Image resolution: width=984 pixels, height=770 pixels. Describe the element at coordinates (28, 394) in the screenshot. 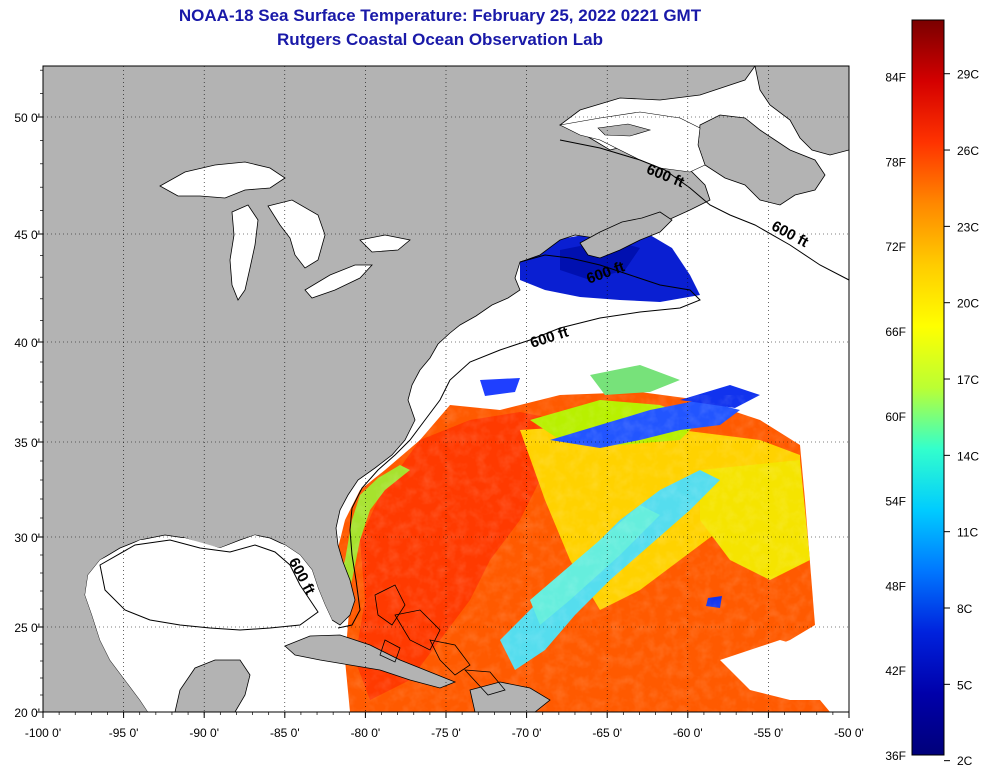

I see `latitude-axis: 20 0' 25 0' 30 0' 35 0' 40 0' 45 0' 50 0'` at that location.